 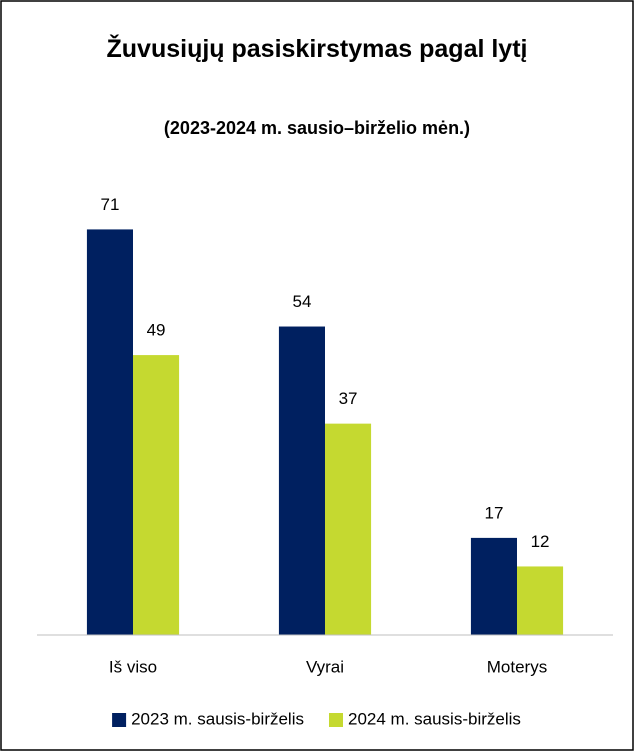 I want to click on data-label: 17, so click(x=493, y=512).